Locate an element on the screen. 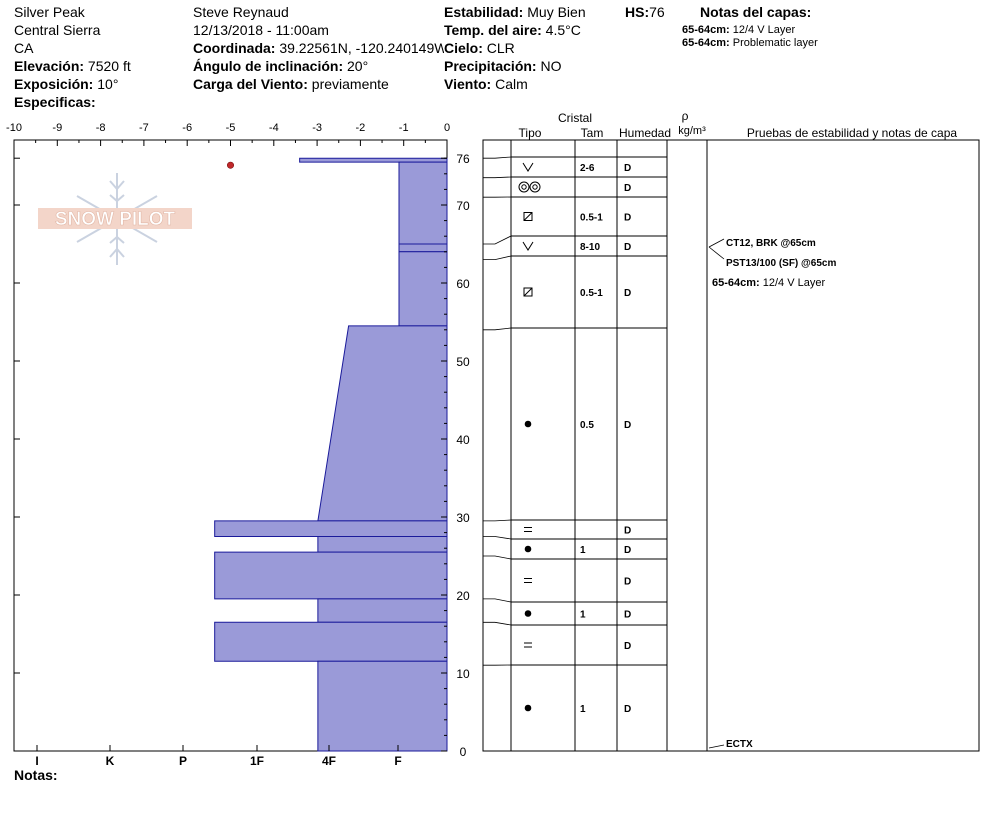  header-rho: ρ is located at coordinates (685, 116).